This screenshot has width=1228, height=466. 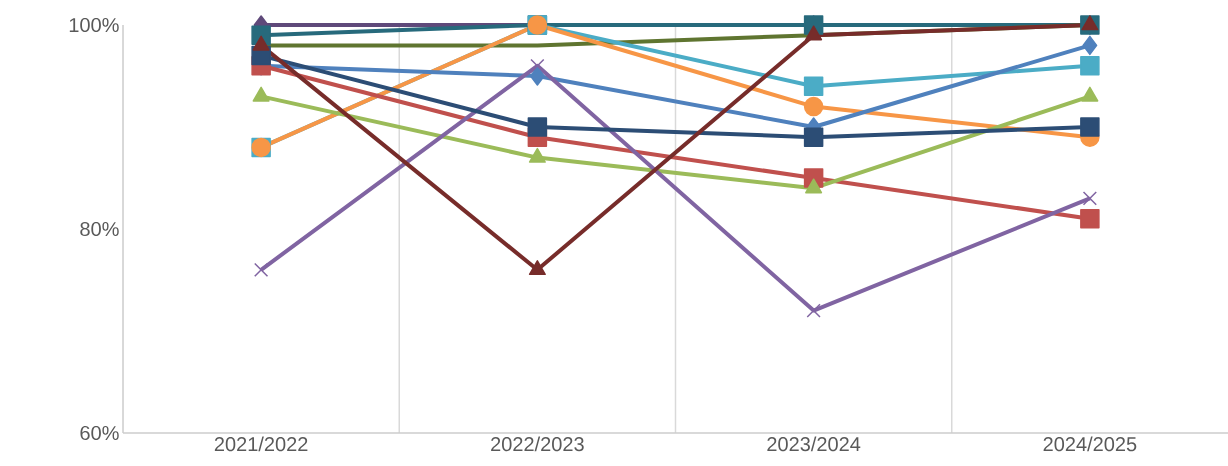 I want to click on x-tick-label: 2022/2023, so click(x=537, y=444).